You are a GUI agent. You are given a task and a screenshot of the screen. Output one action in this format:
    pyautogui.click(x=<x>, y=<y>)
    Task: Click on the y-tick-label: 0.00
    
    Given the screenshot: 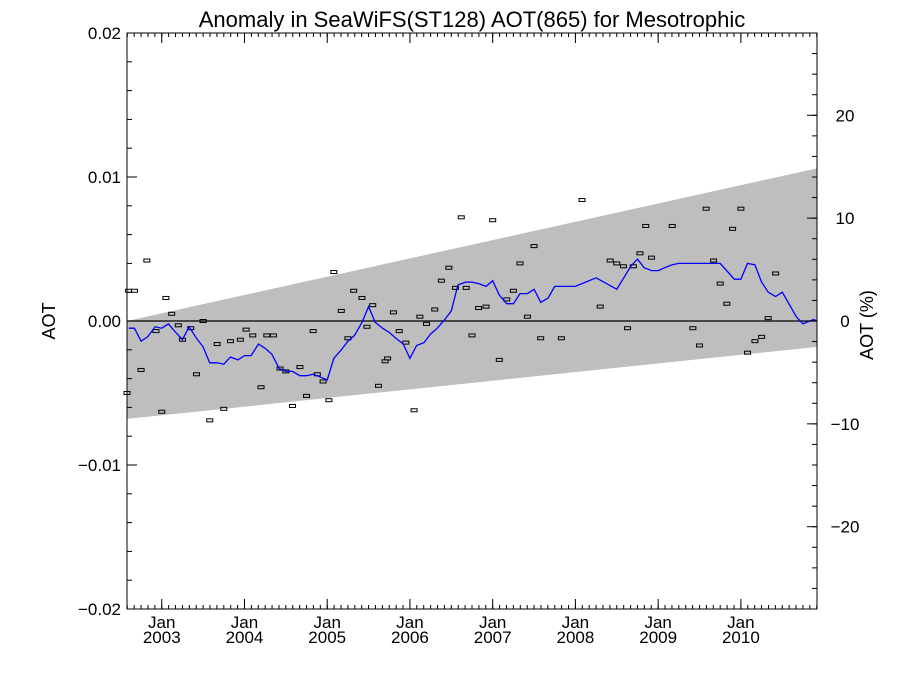 What is the action you would take?
    pyautogui.click(x=104, y=321)
    